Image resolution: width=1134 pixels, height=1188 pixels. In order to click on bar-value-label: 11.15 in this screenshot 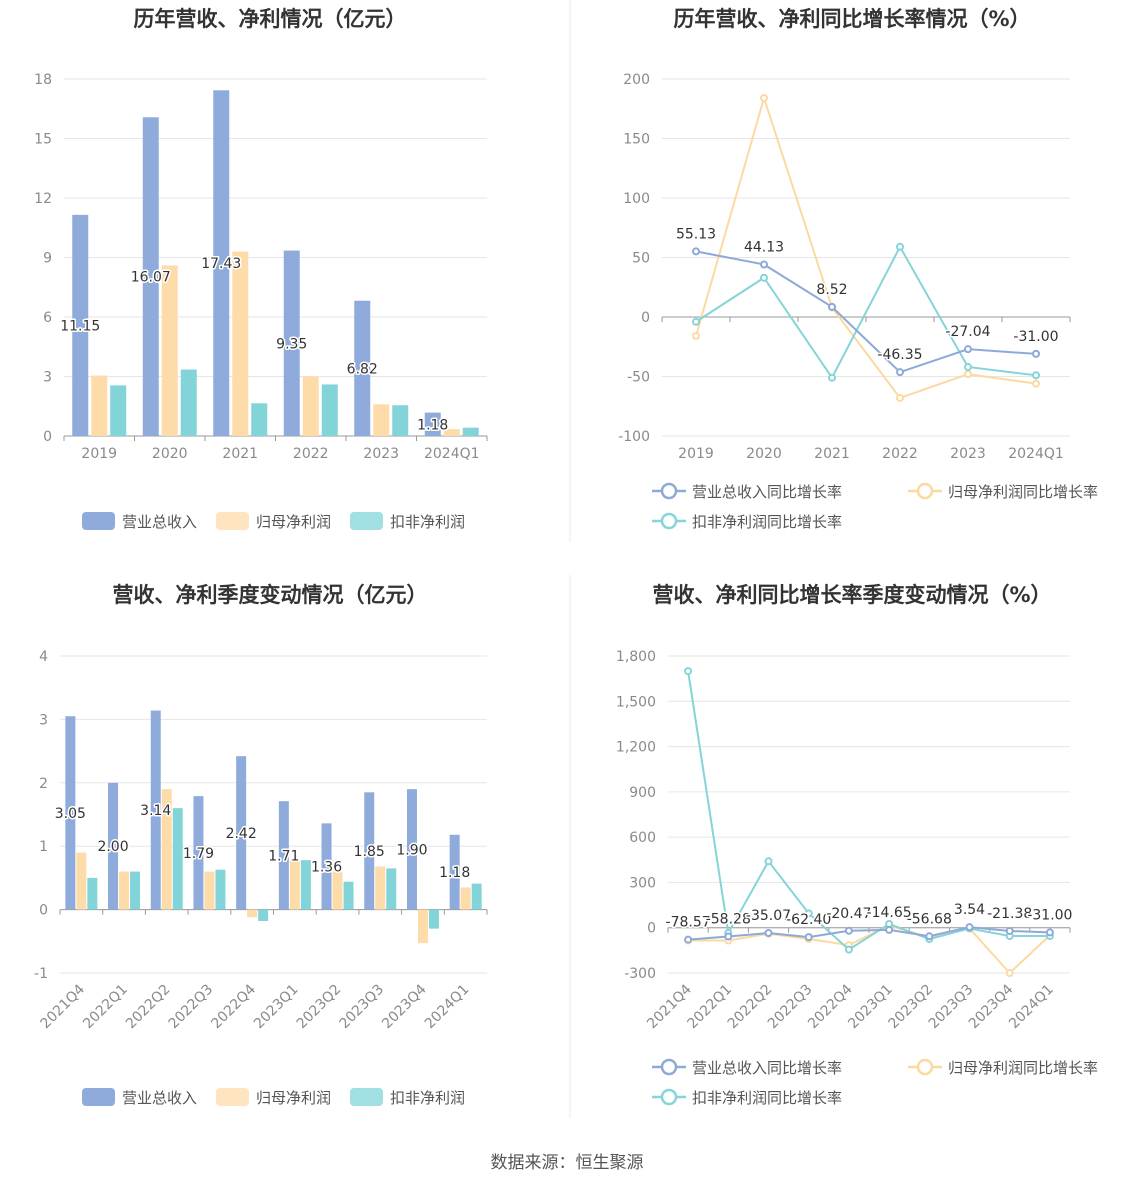, I will do `click(80, 326)`.